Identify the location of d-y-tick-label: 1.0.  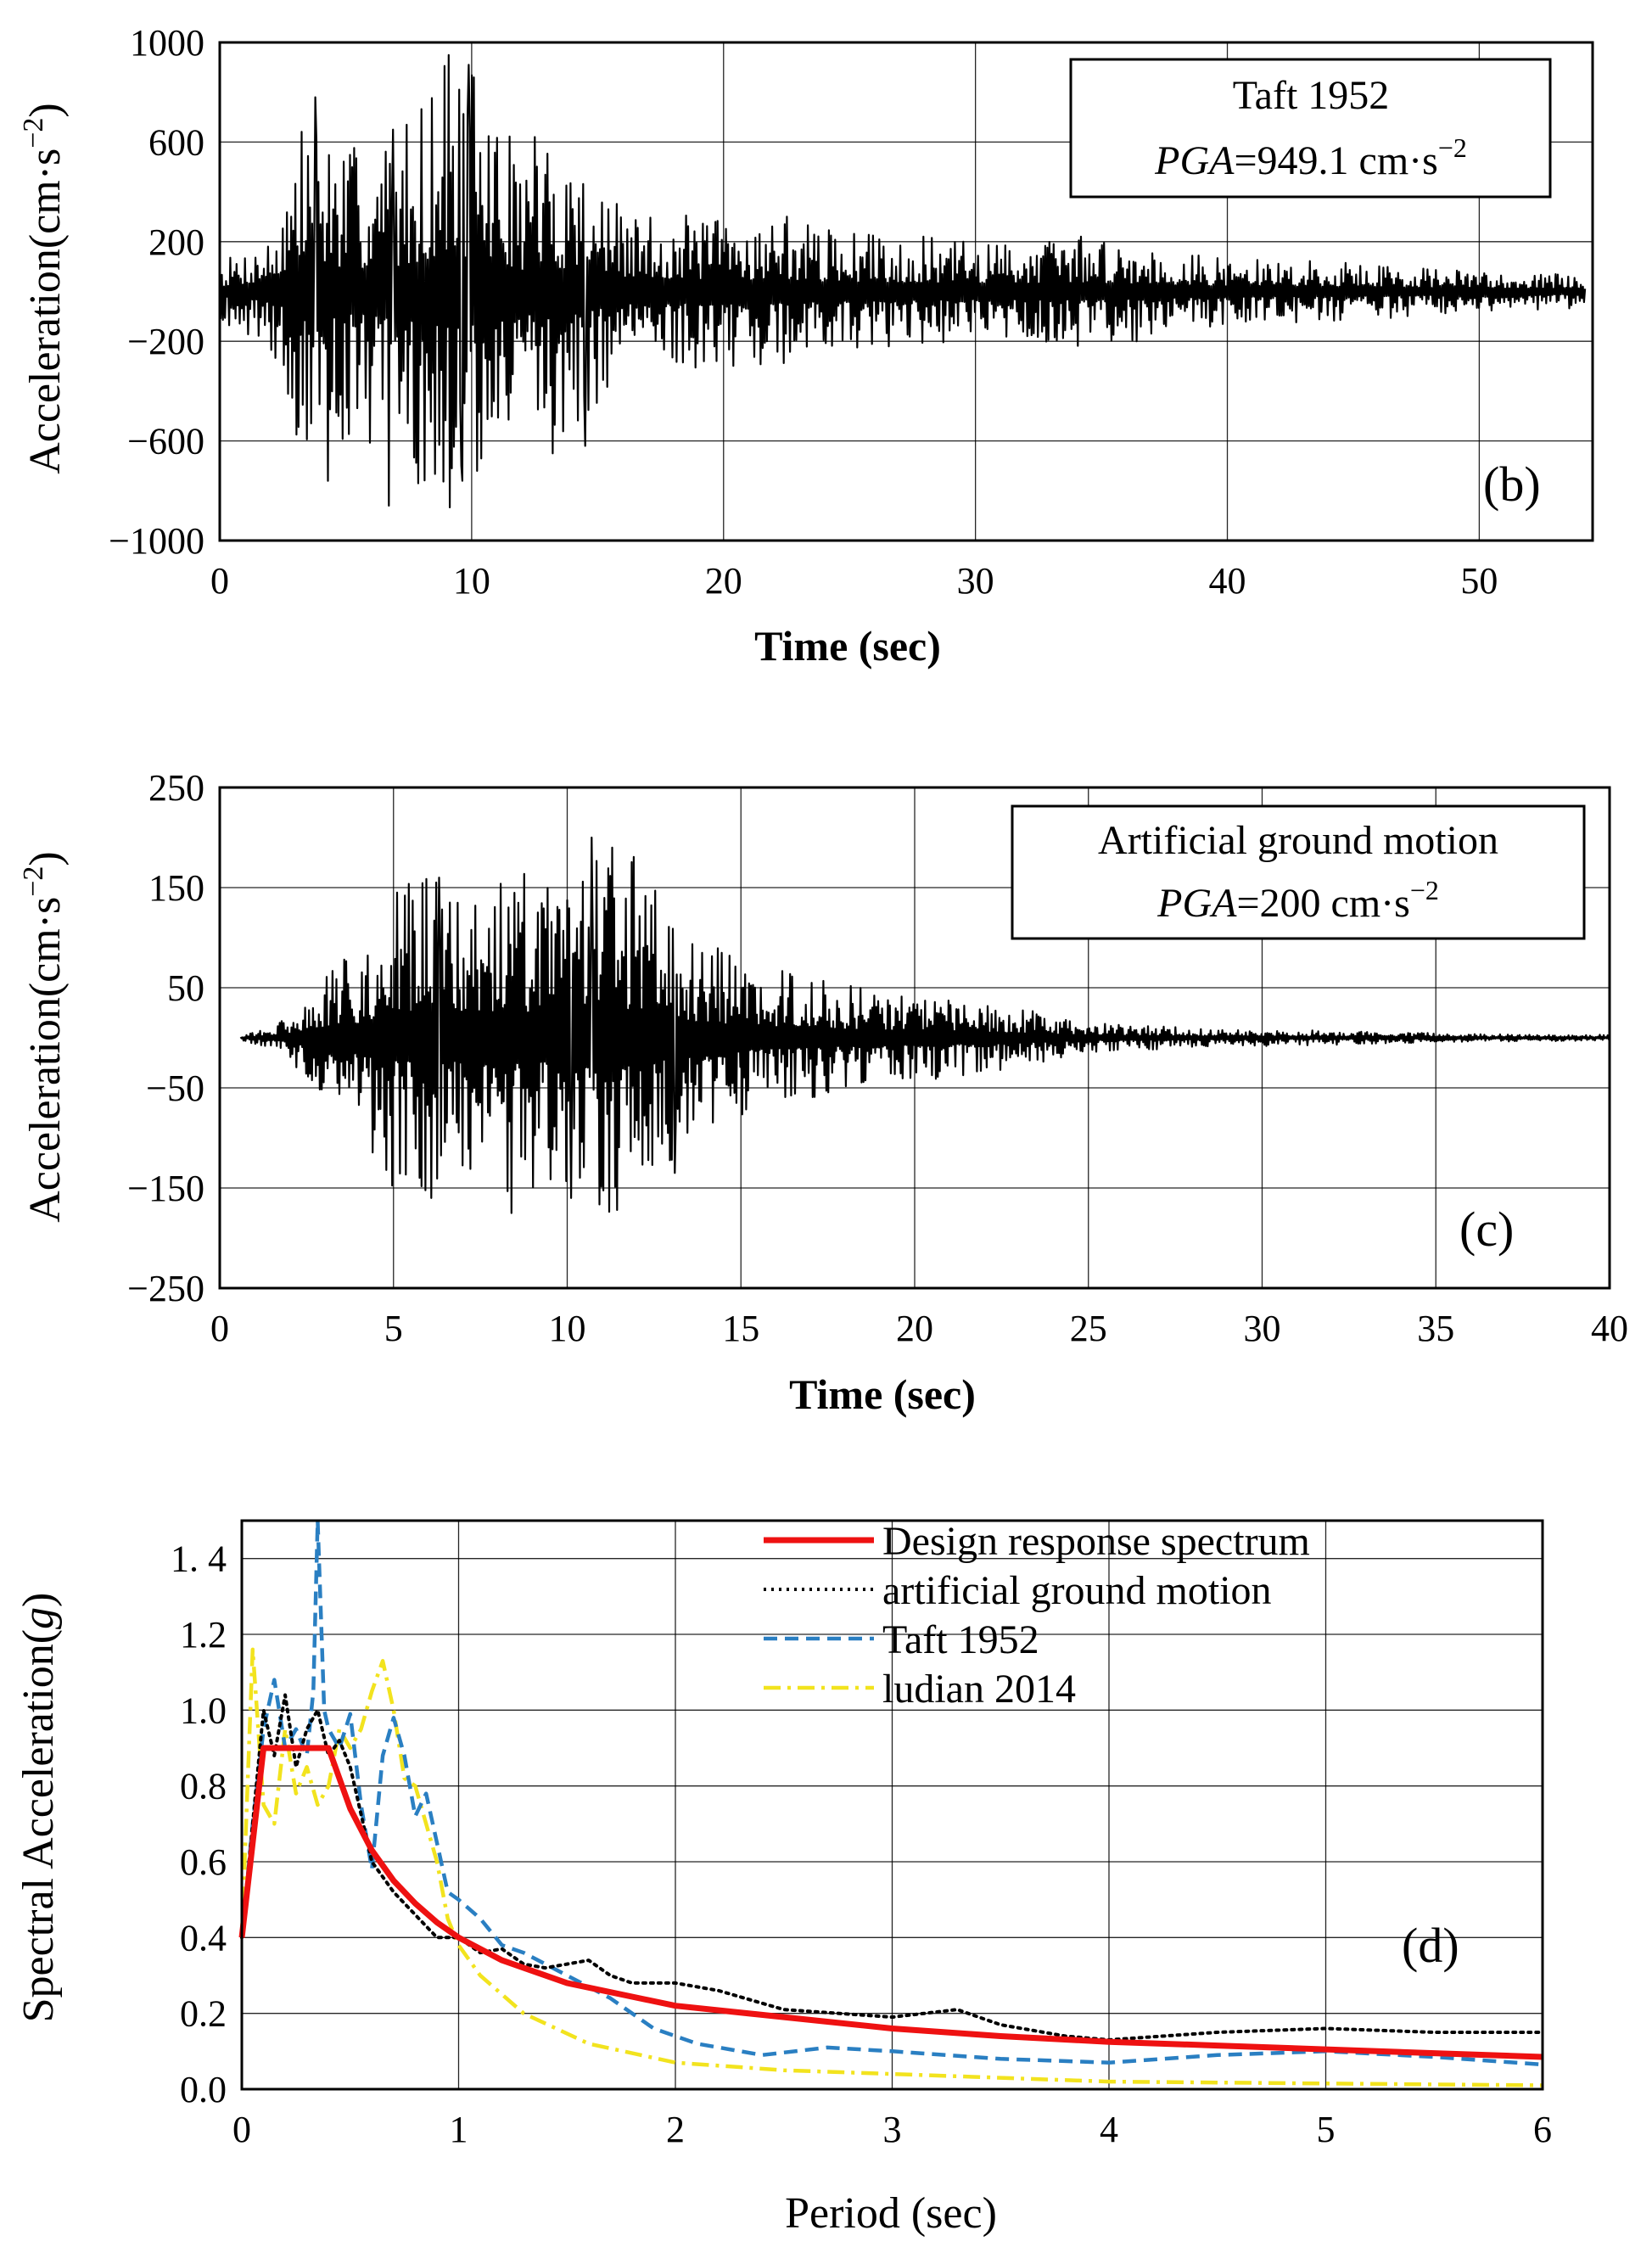
(203, 1710).